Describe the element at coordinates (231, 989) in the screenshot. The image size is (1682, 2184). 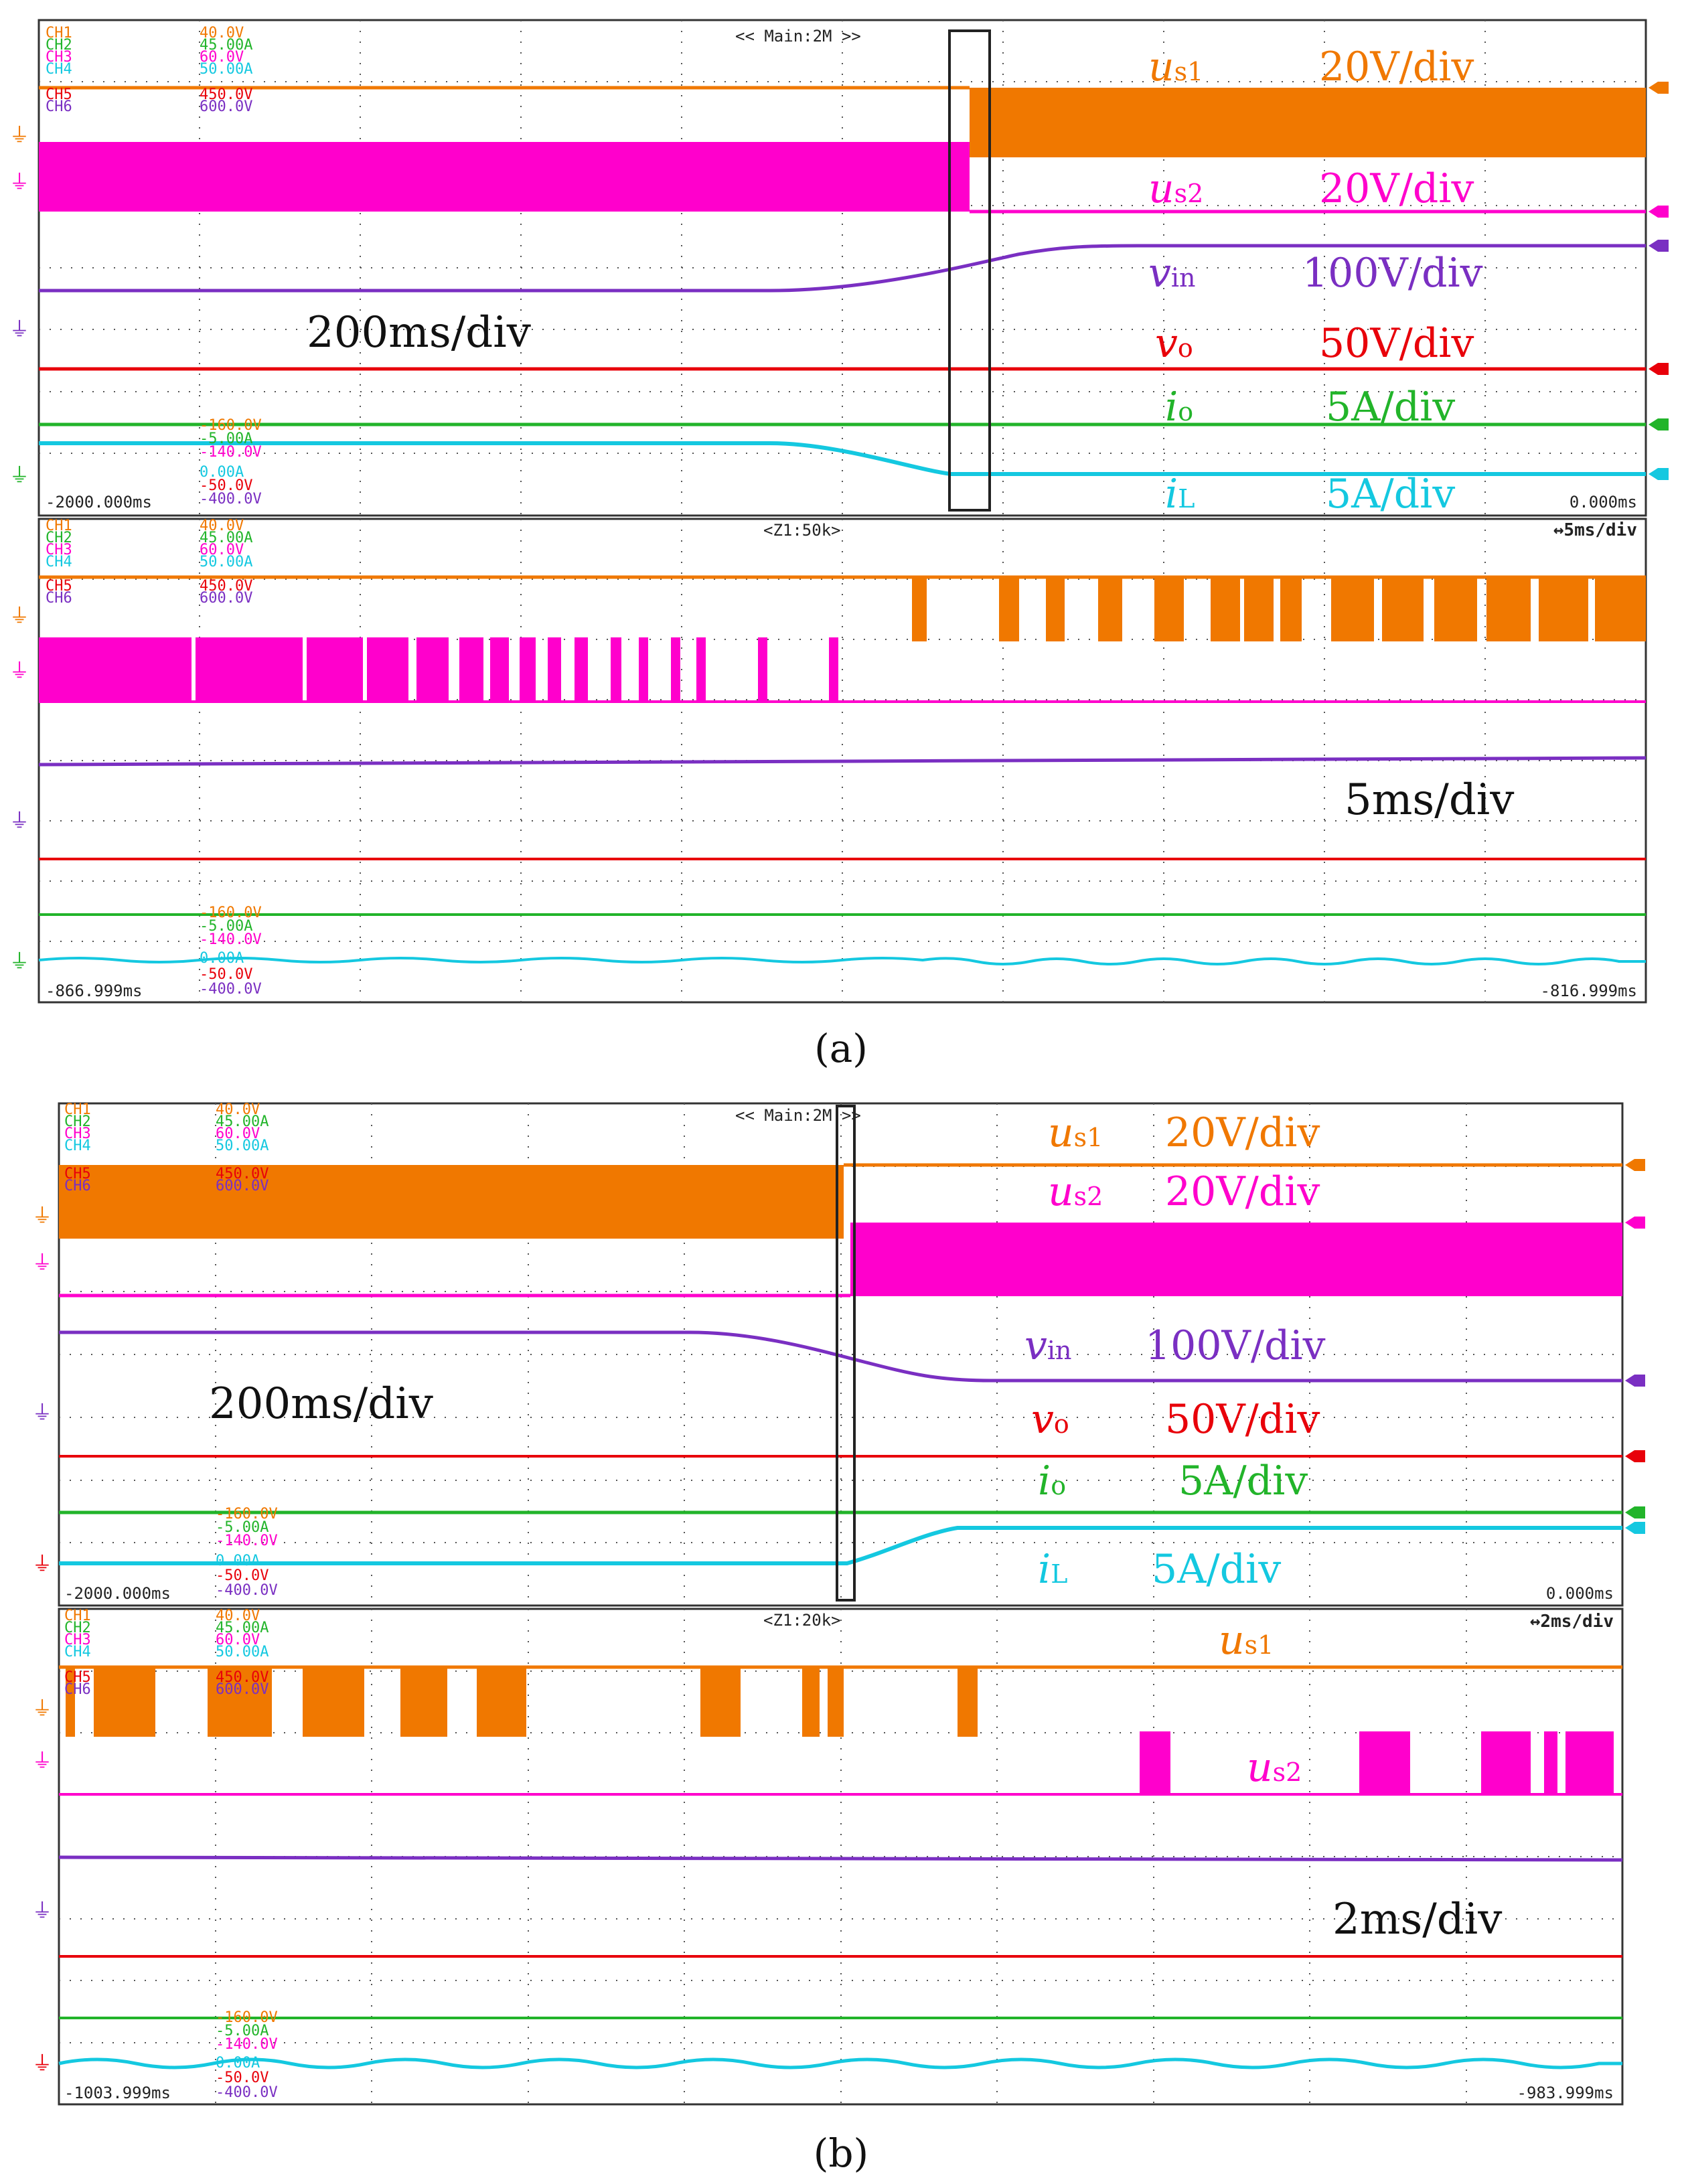
I see `ch6-offset: -400.0V` at that location.